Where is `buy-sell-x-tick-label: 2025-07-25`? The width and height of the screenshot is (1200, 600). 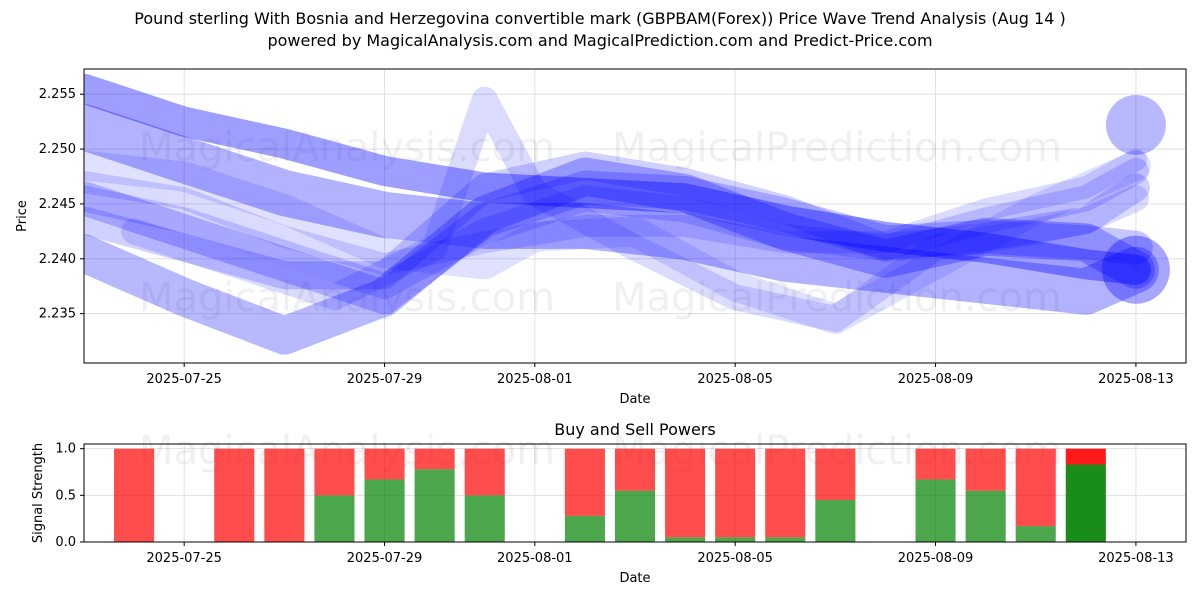
buy-sell-x-tick-label: 2025-07-25 is located at coordinates (184, 558).